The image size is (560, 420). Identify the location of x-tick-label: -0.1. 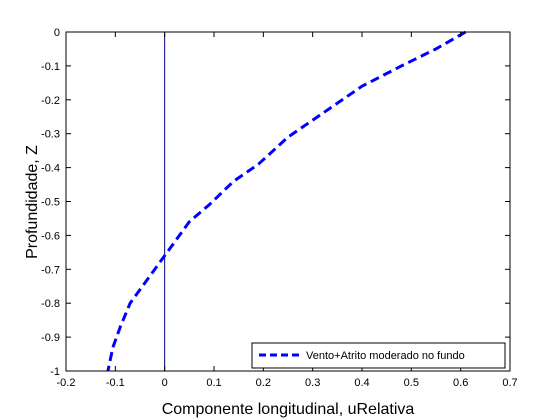
(115, 383).